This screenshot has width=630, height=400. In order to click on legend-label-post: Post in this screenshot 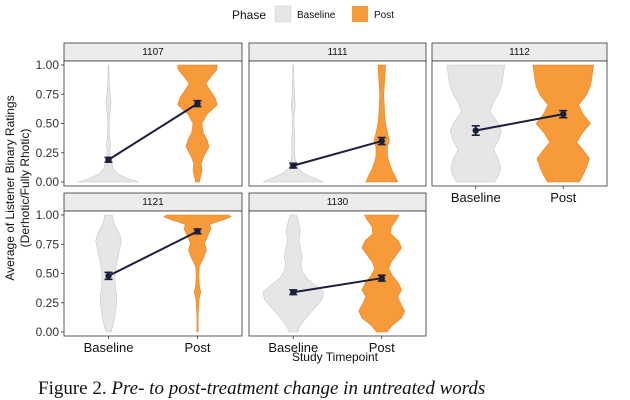, I will do `click(384, 15)`.